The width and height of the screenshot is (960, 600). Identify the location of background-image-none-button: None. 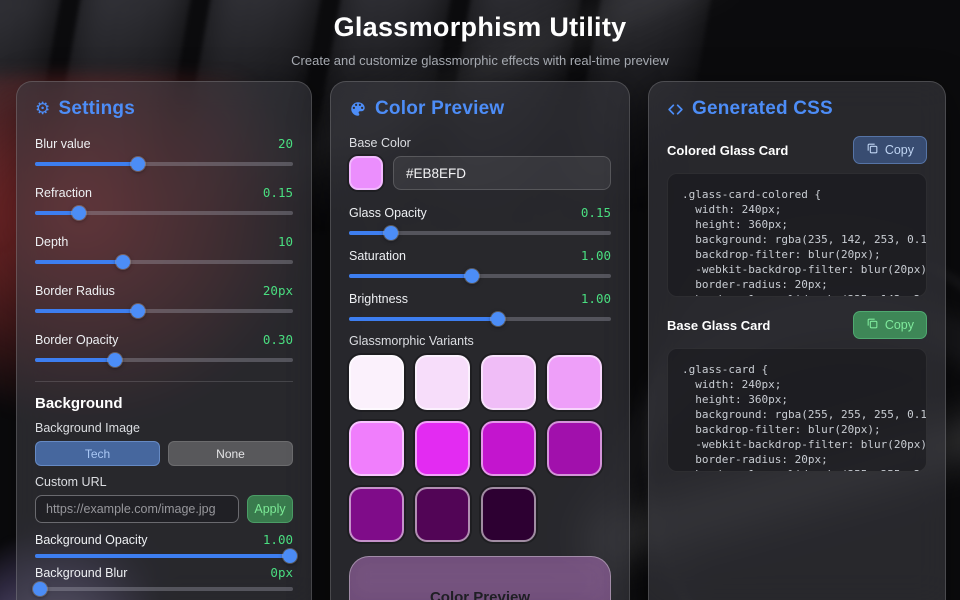
(230, 453).